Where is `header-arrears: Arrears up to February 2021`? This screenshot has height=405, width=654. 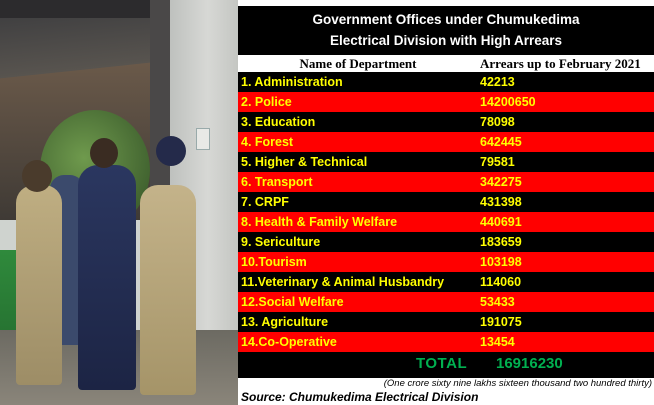 header-arrears: Arrears up to February 2021 is located at coordinates (560, 63).